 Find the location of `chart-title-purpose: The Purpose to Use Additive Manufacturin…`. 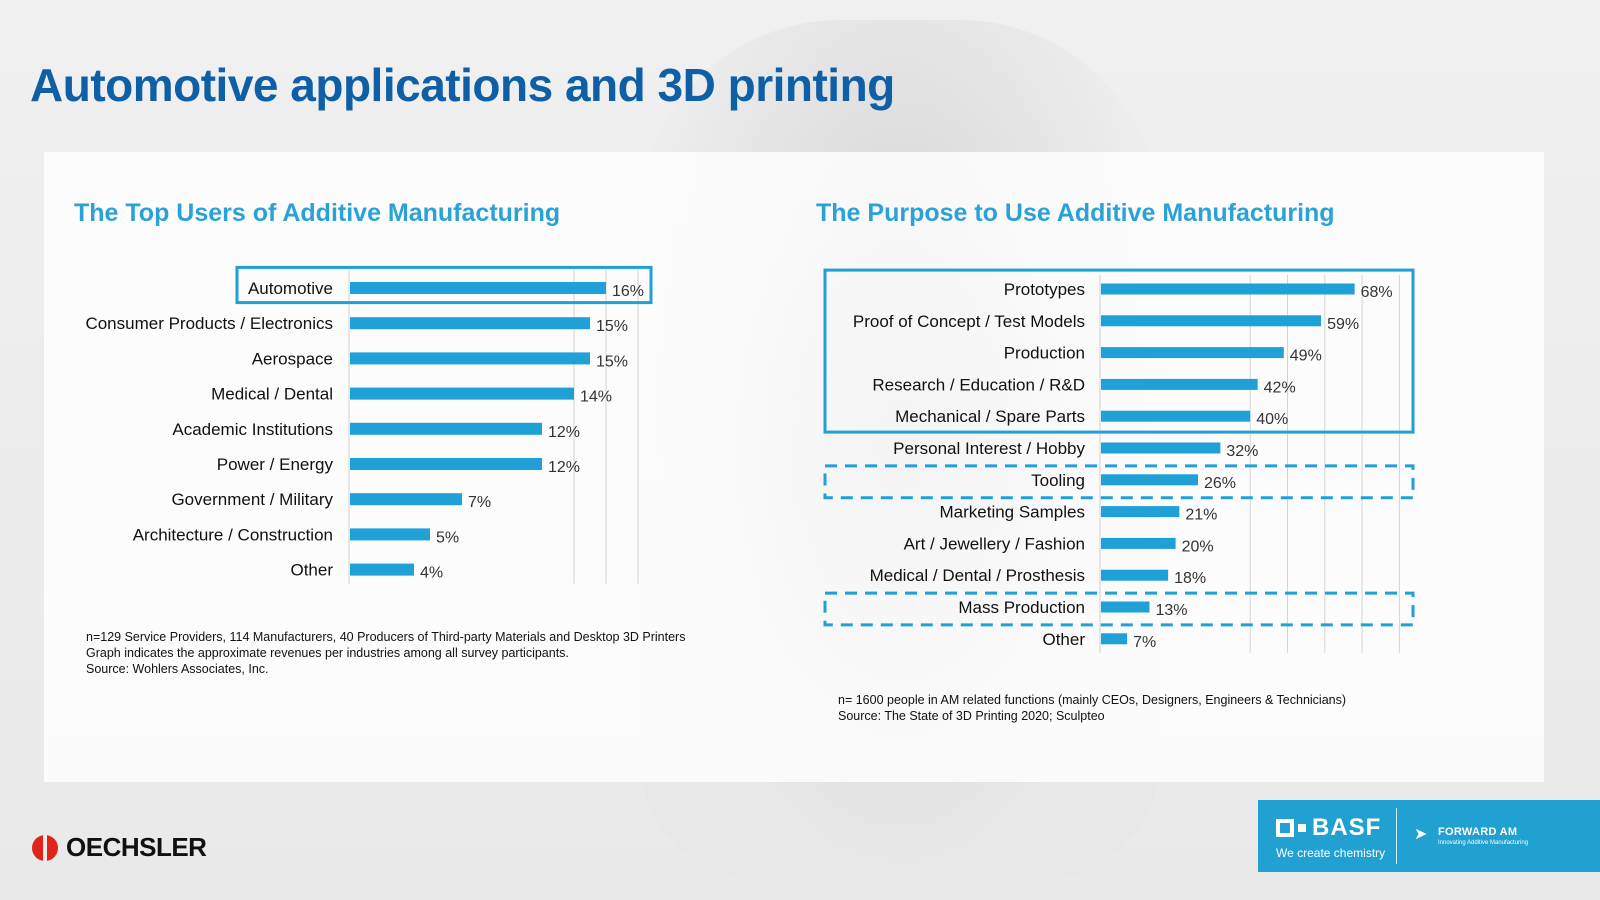

chart-title-purpose: The Purpose to Use Additive Manufacturin… is located at coordinates (1075, 213).